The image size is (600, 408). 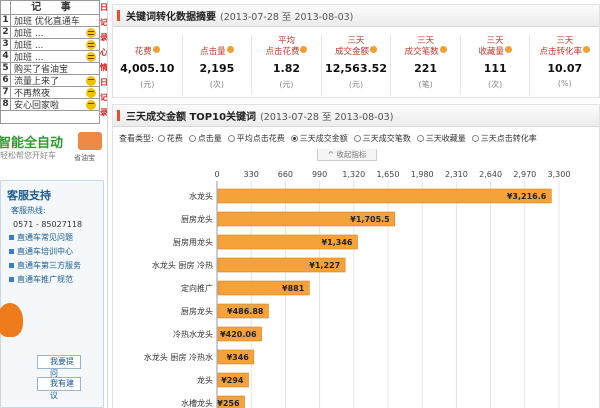 What do you see at coordinates (205, 380) in the screenshot?
I see `category-label: 龙头` at bounding box center [205, 380].